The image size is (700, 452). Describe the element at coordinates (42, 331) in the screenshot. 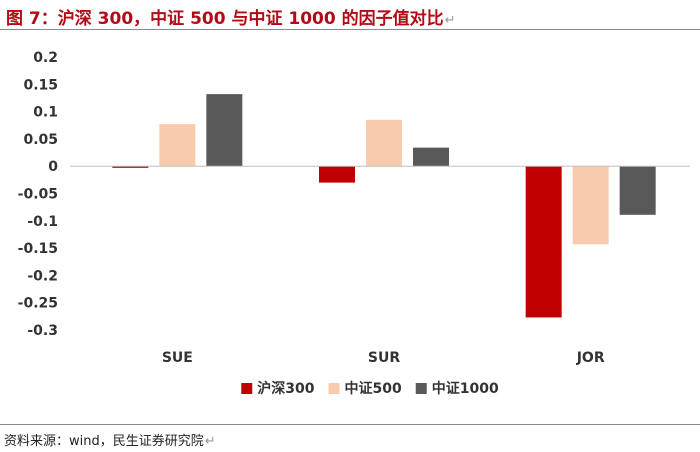

I see `y-tick-label: -0.3` at that location.